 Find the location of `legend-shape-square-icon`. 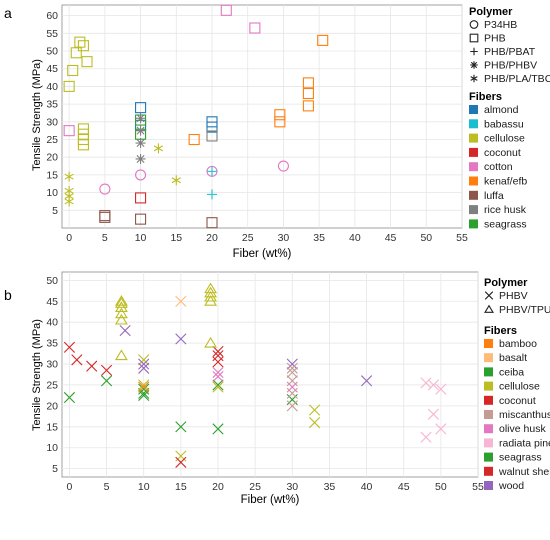

legend-shape-square-icon is located at coordinates (474, 38).